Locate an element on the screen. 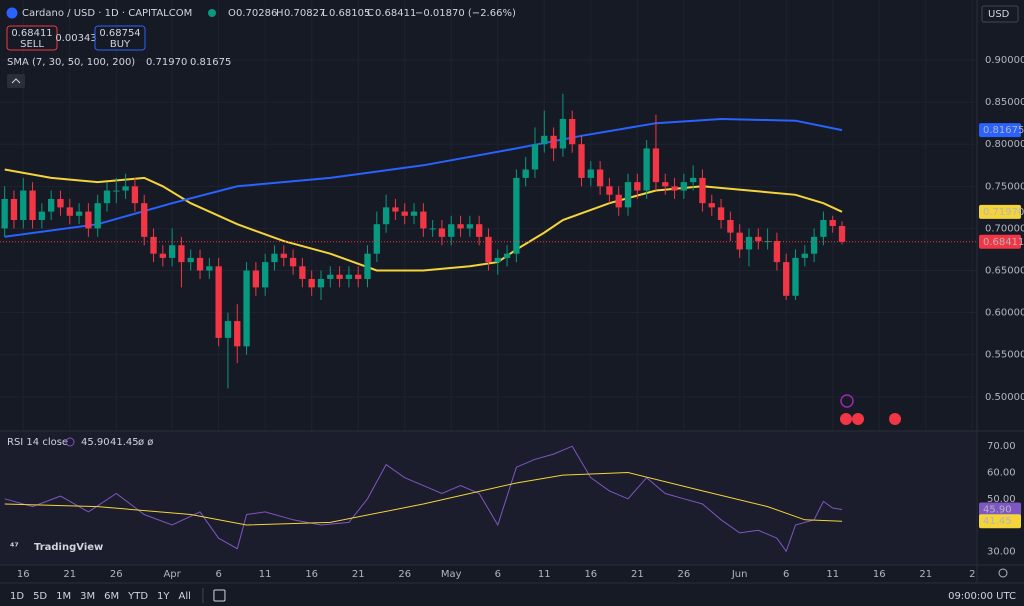  sell-price: 0.68411 is located at coordinates (31, 33).